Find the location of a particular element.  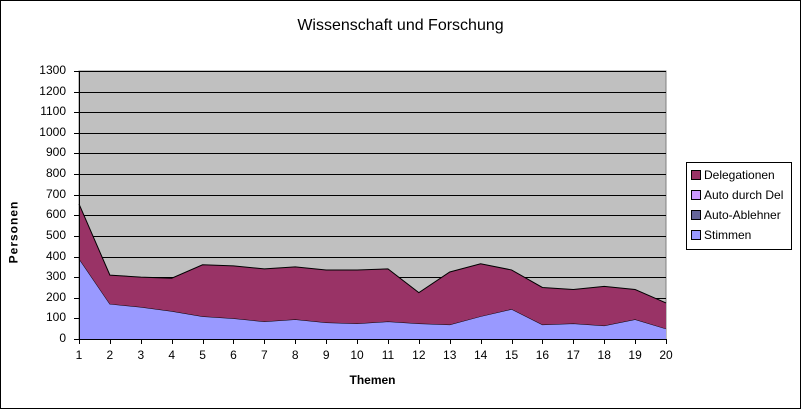

legend-item-delegationen: Delegationen is located at coordinates (733, 175).